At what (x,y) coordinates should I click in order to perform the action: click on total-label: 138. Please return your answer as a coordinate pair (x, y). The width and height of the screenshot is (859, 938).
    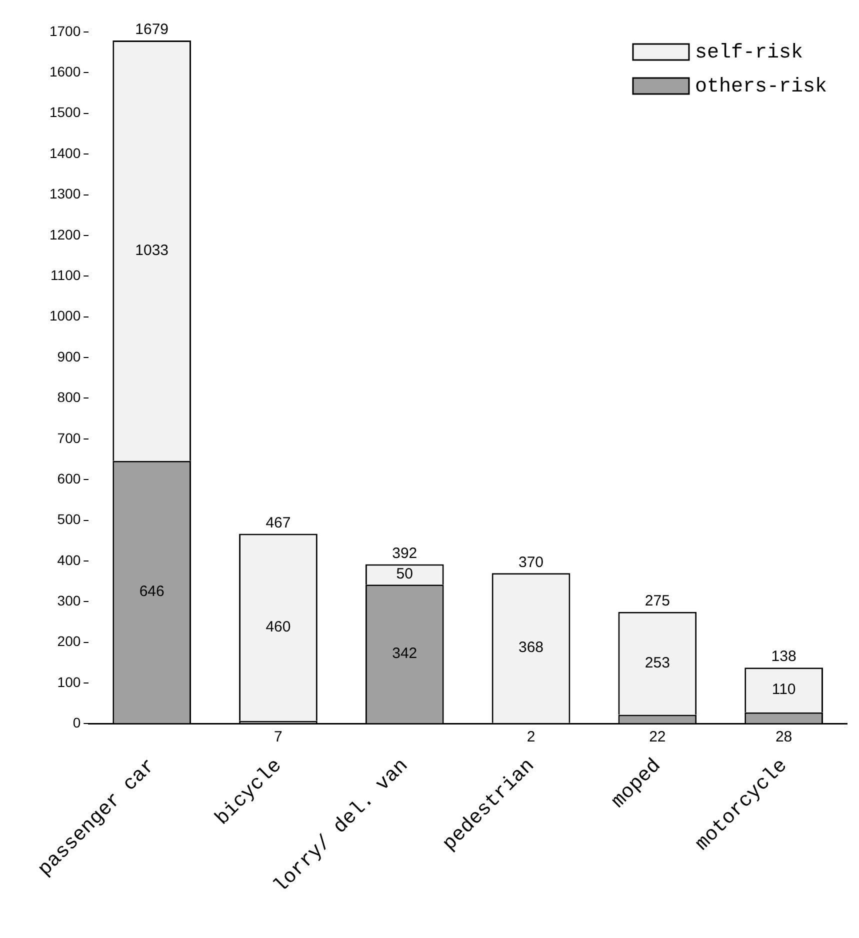
    Looking at the image, I should click on (783, 657).